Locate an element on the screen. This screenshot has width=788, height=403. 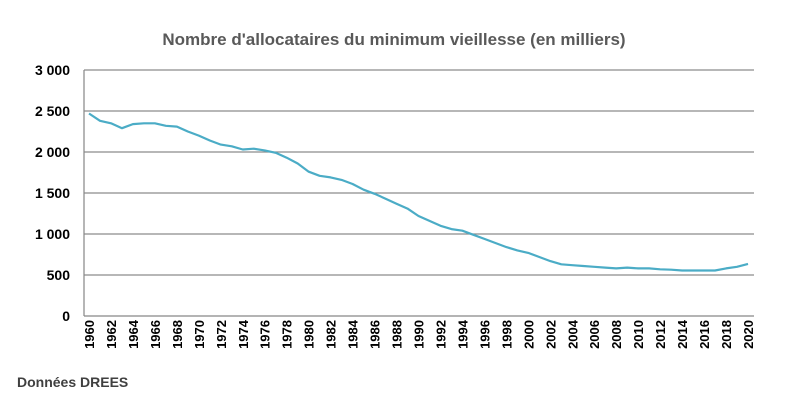
x-tick-label: 2012 is located at coordinates (660, 334).